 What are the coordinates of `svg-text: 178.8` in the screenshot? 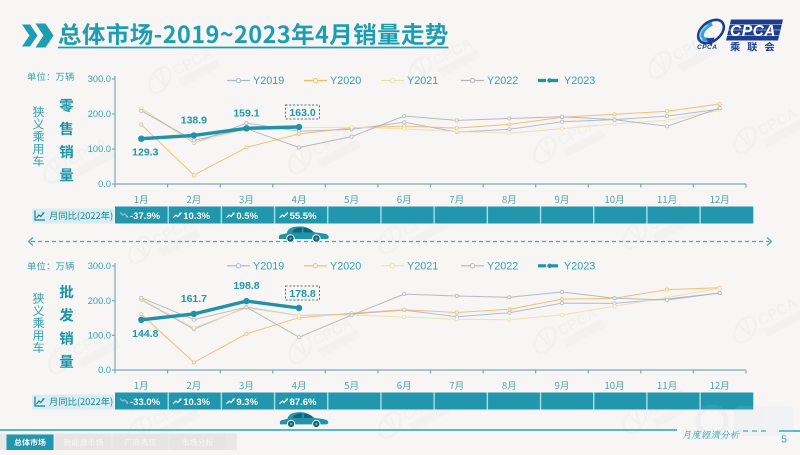 It's located at (302, 294).